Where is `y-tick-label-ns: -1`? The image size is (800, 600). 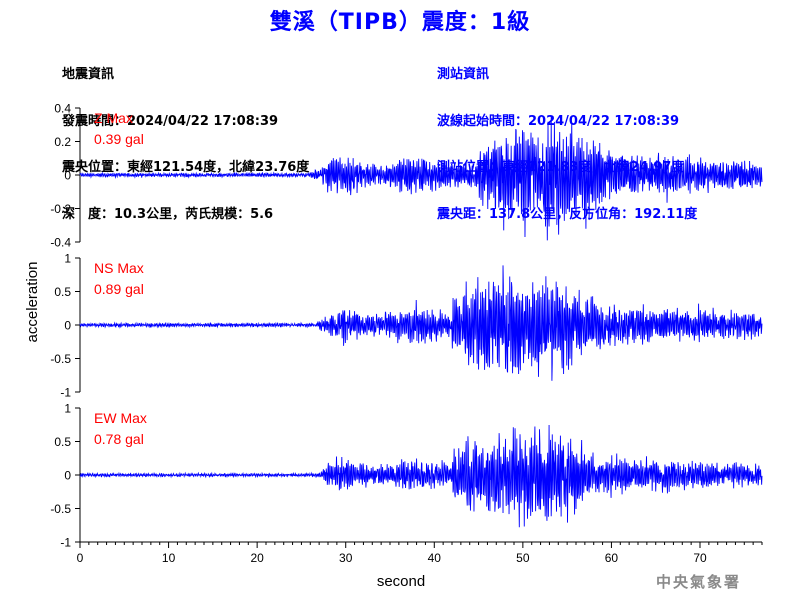 y-tick-label-ns: -1 is located at coordinates (65, 393).